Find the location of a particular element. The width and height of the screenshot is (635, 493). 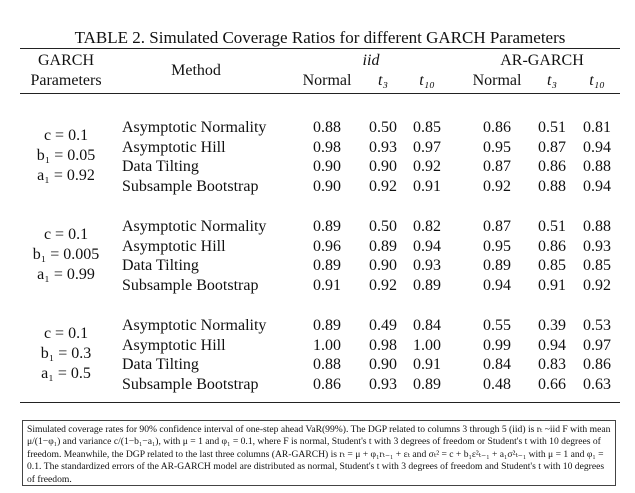

cell-value: 0.63 is located at coordinates (597, 384).